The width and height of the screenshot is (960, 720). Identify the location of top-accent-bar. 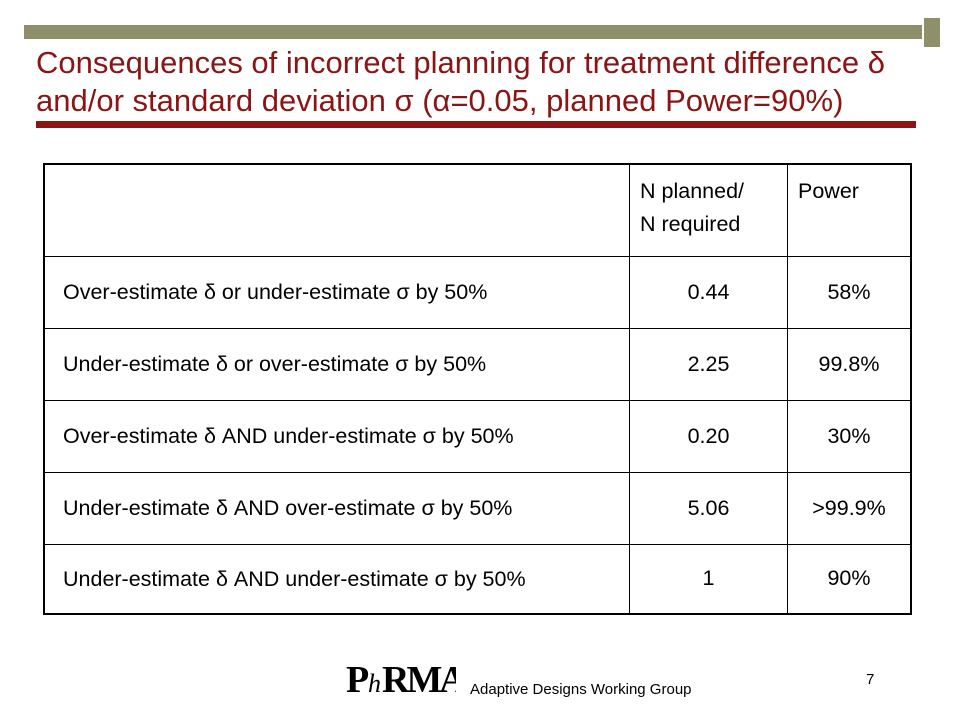
(473, 32).